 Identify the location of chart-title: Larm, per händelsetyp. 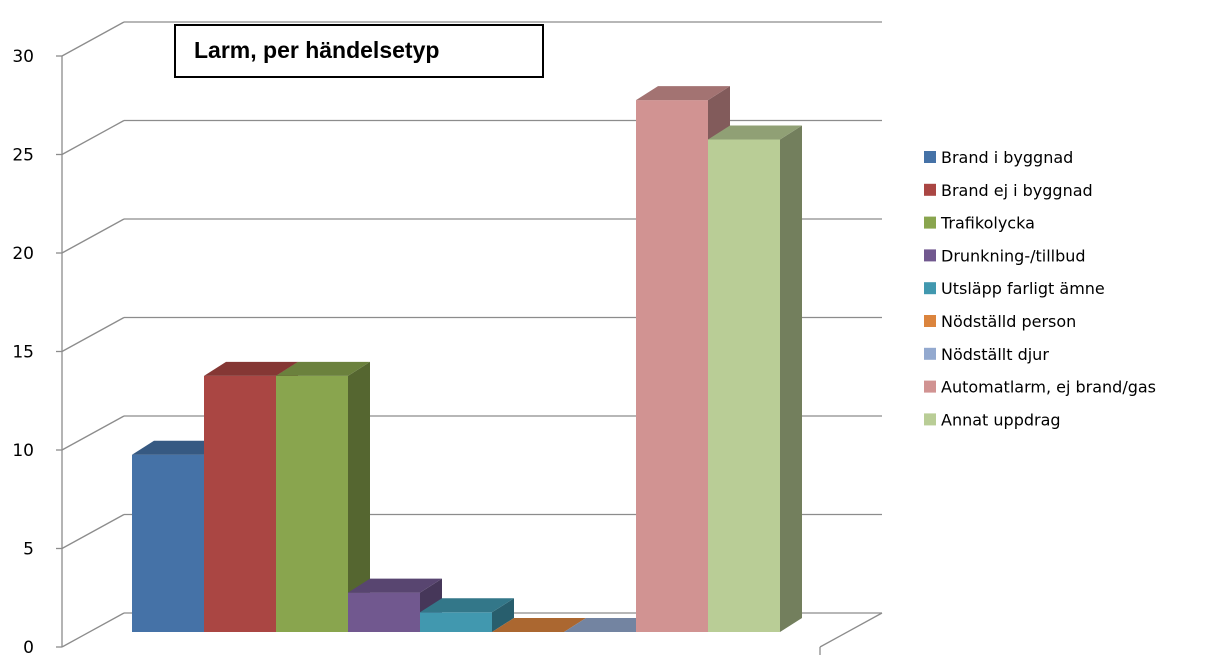
(316, 50).